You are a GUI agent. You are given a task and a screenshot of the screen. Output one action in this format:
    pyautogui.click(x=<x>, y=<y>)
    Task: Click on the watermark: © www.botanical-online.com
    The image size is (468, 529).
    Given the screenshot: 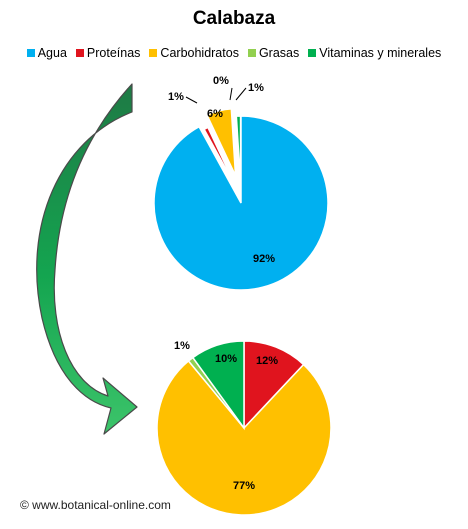 What is the action you would take?
    pyautogui.click(x=95, y=505)
    